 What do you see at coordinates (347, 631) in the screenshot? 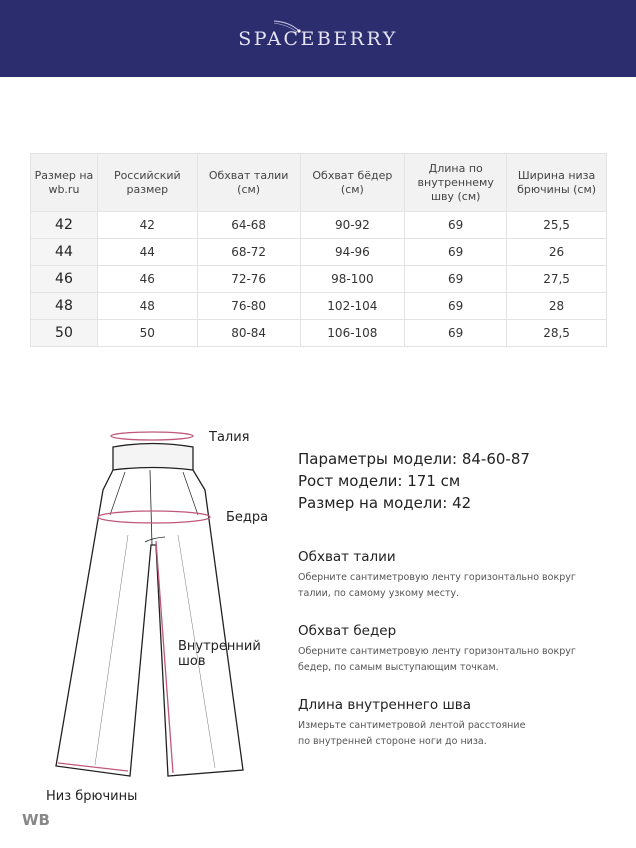
I see `section-title: Обхват бедер` at bounding box center [347, 631].